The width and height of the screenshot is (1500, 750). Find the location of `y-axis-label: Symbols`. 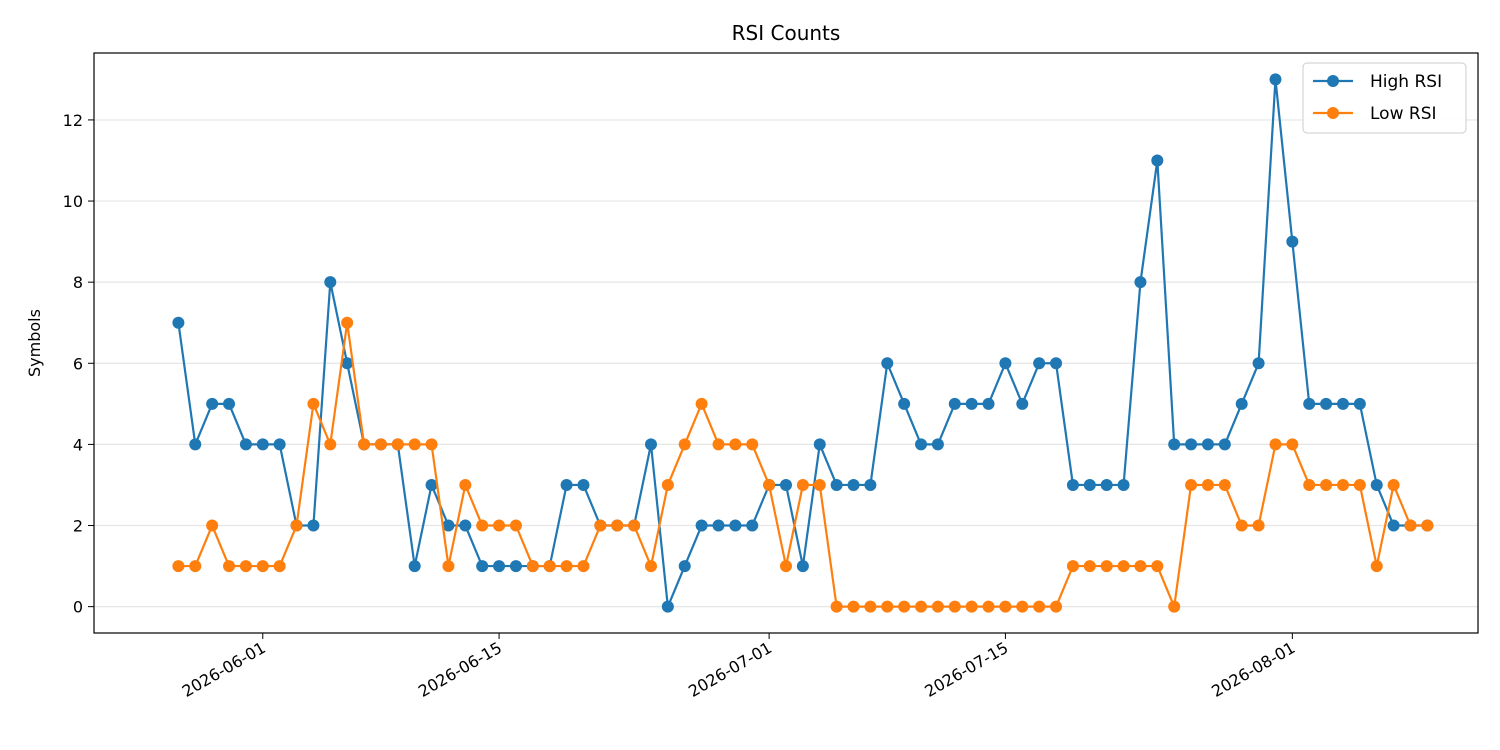

y-axis-label: Symbols is located at coordinates (34, 343).